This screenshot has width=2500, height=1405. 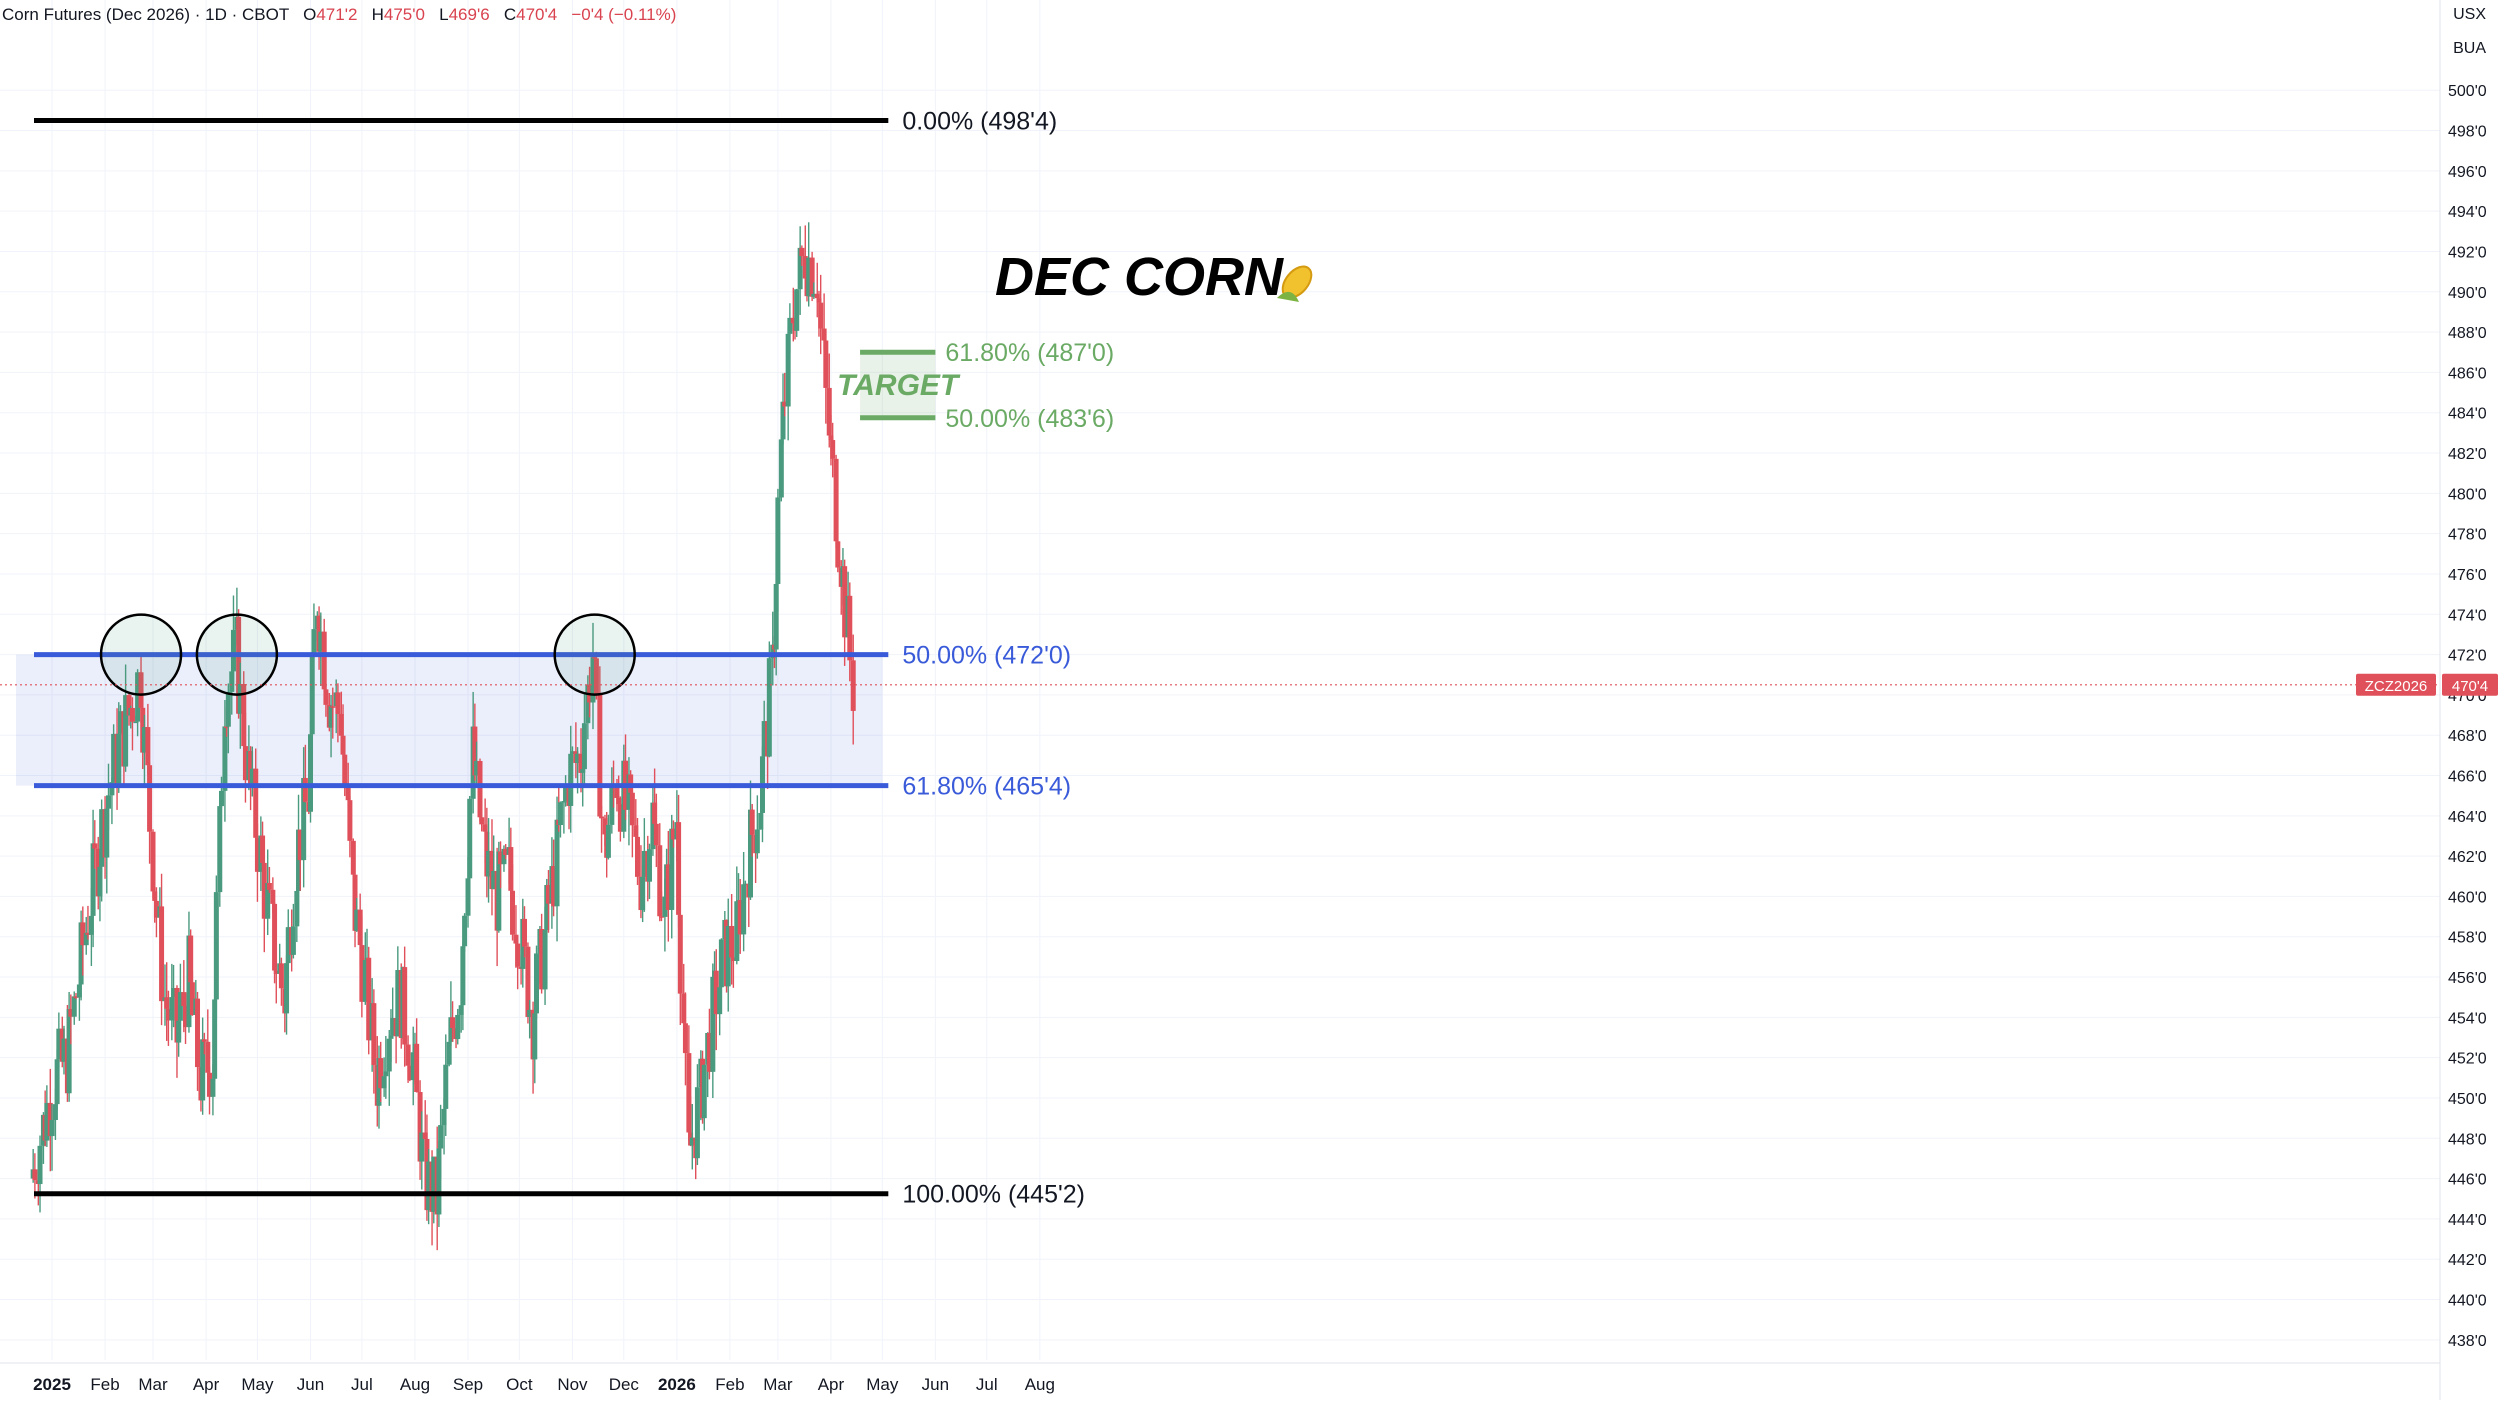 What do you see at coordinates (2467, 1260) in the screenshot?
I see `y-tick-label: 442'0` at bounding box center [2467, 1260].